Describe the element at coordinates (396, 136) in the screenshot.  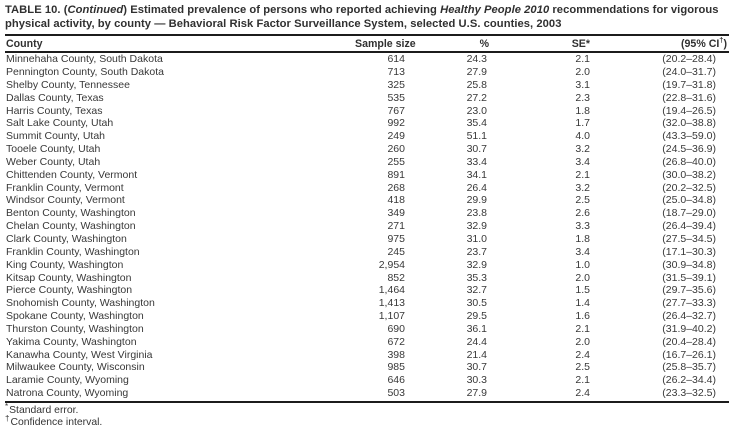
I see `cell-sample-size: 249` at that location.